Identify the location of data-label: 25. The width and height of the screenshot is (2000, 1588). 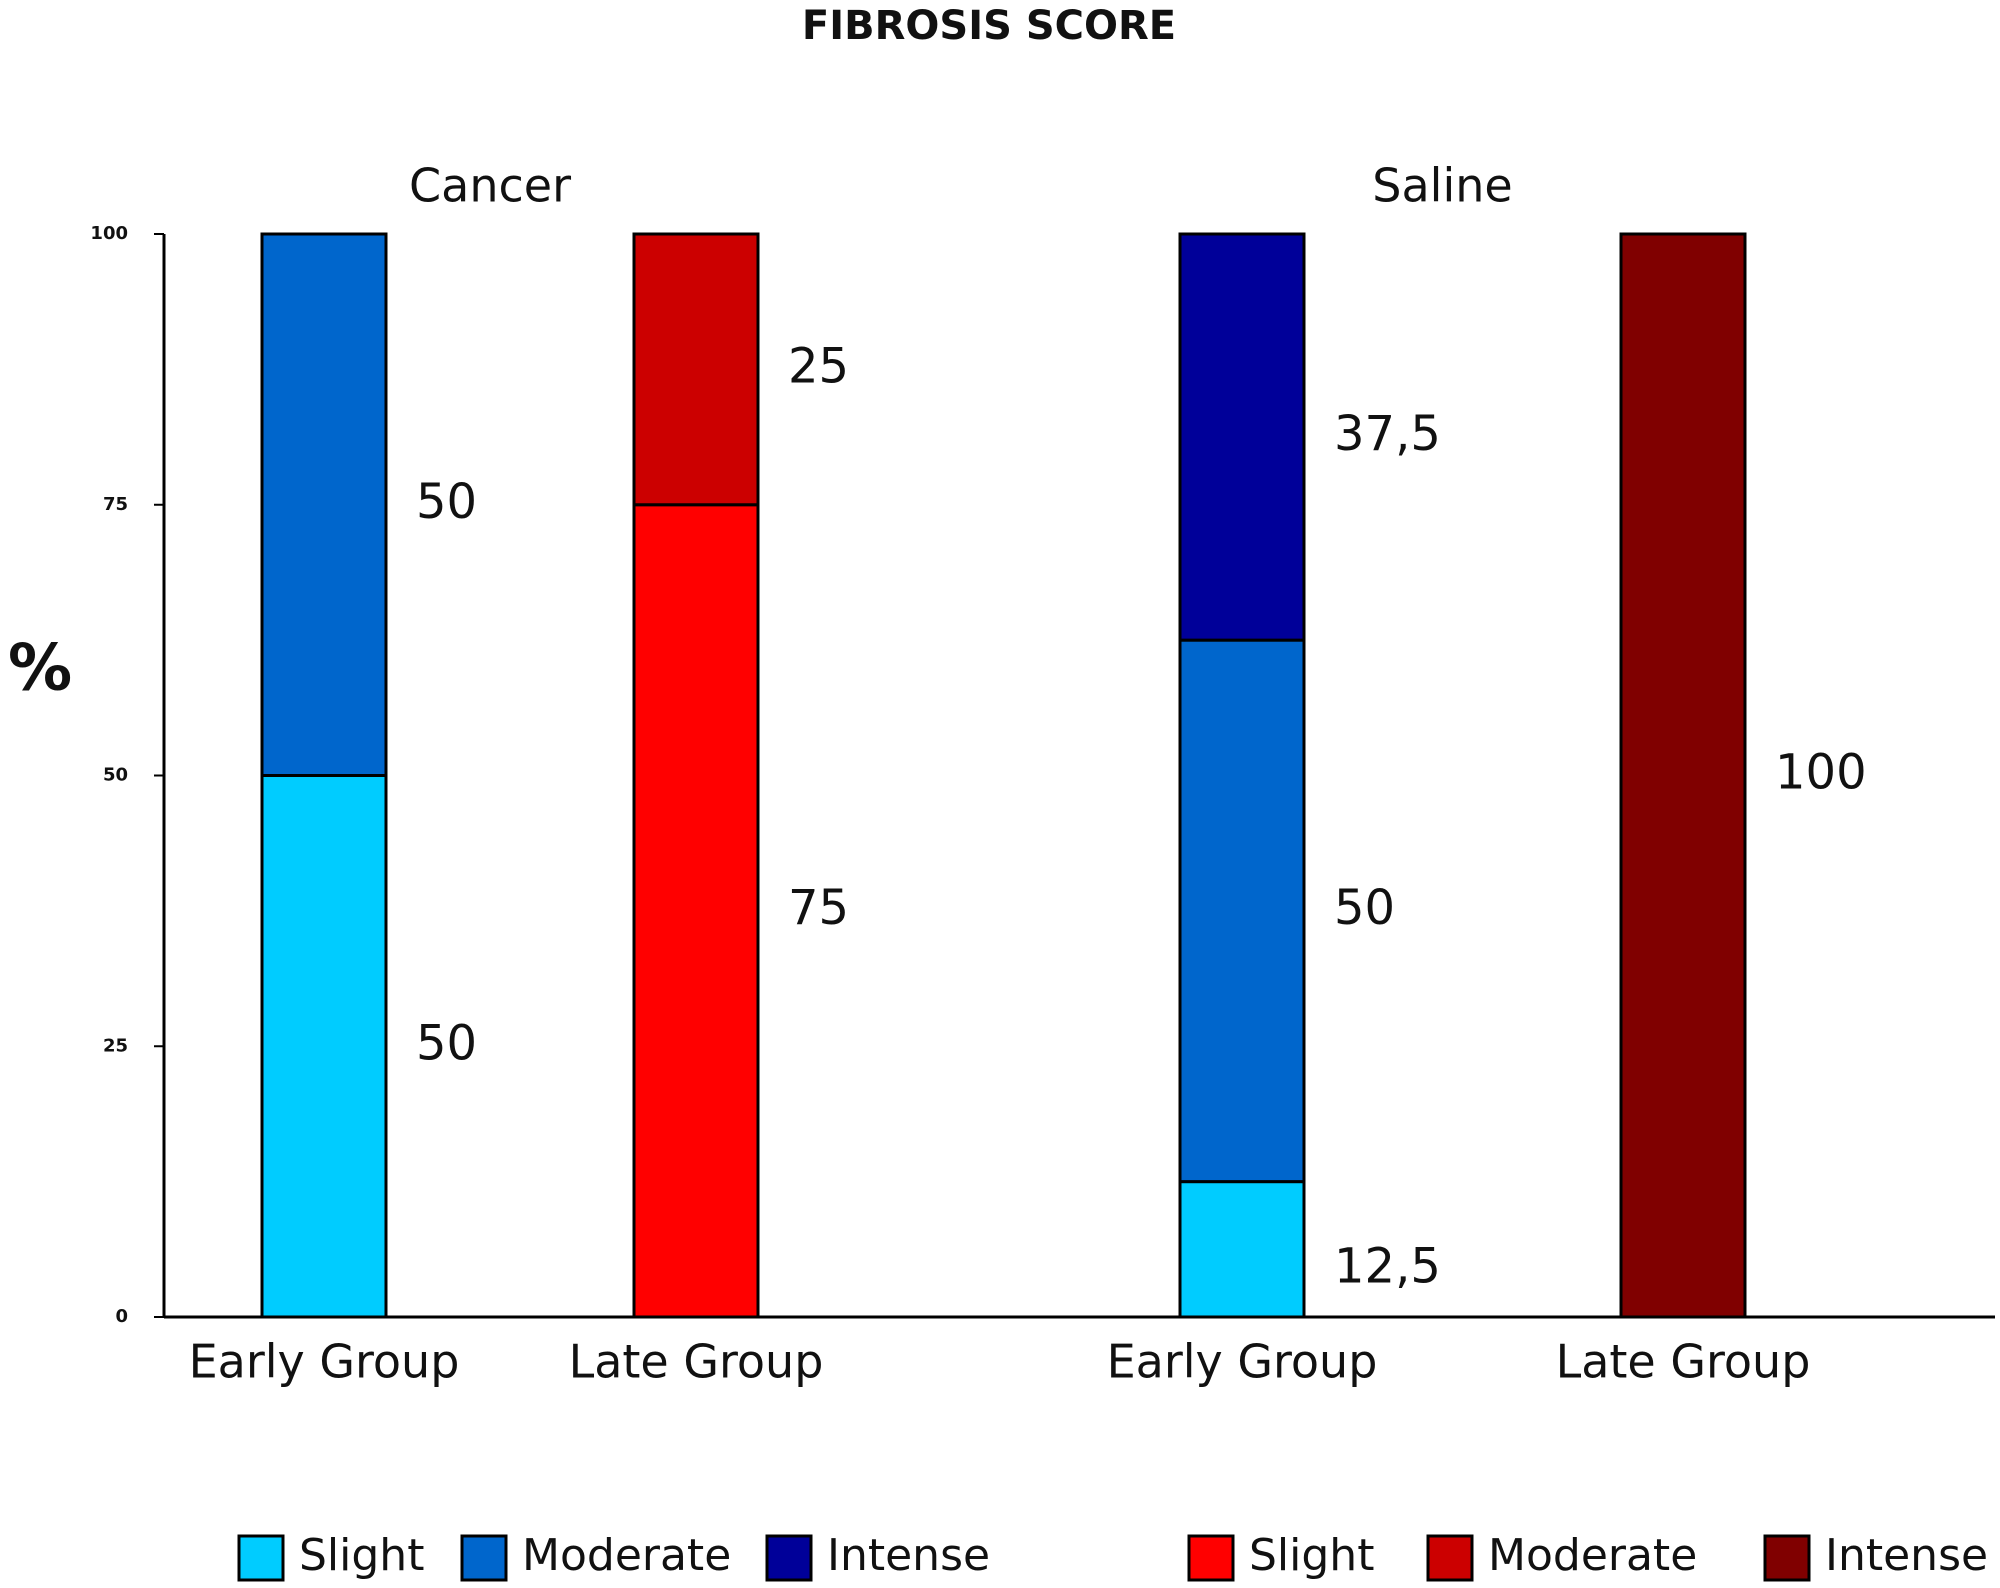
(818, 366).